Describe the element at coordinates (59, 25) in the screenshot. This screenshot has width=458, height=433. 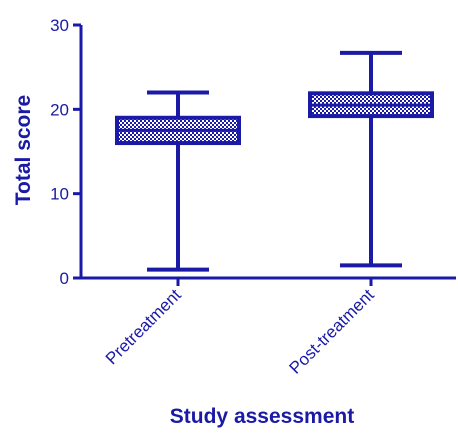
I see `y-tick-label: 30` at that location.